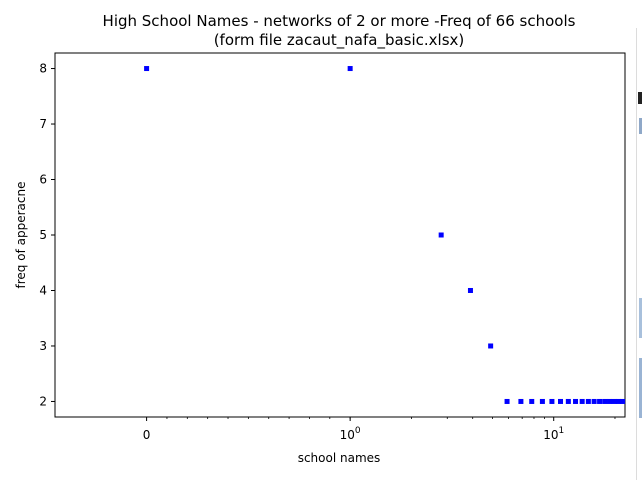  I want to click on y-axis: 2 3 4 5 6 7 8, so click(47, 235).